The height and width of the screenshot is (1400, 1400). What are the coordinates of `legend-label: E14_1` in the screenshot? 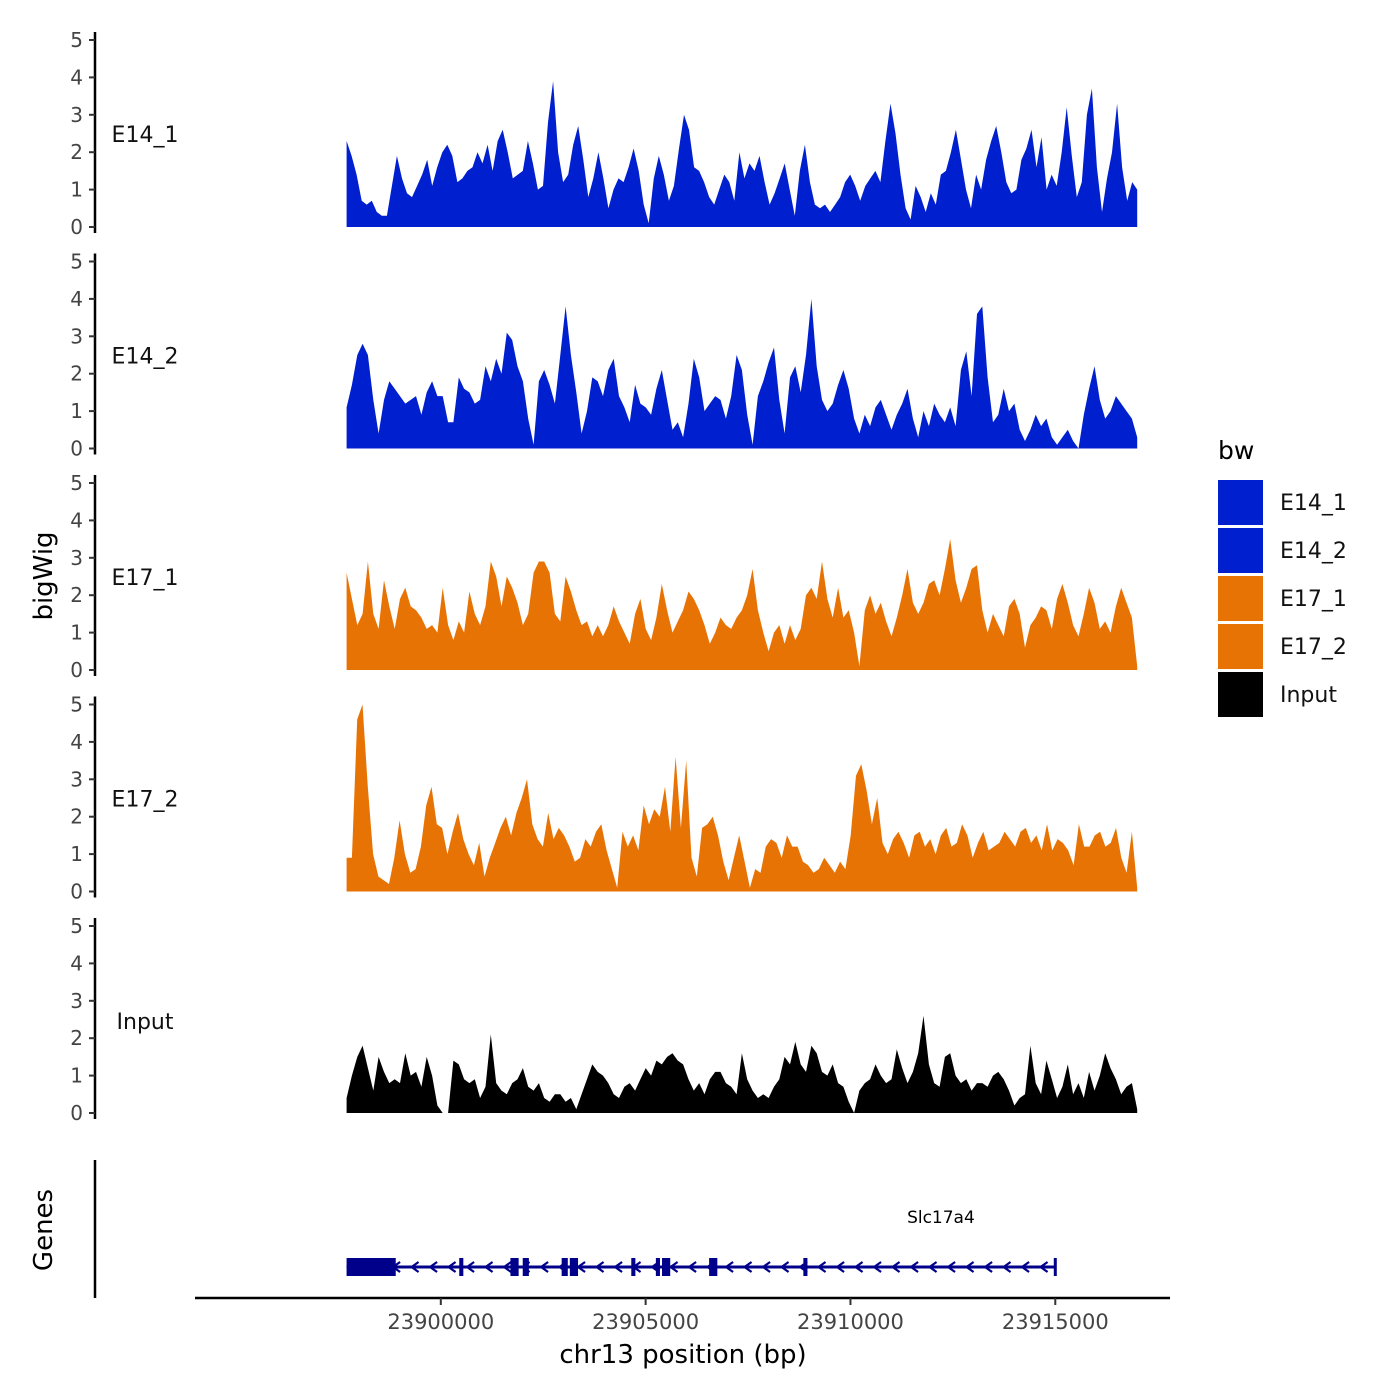 It's located at (1313, 503).